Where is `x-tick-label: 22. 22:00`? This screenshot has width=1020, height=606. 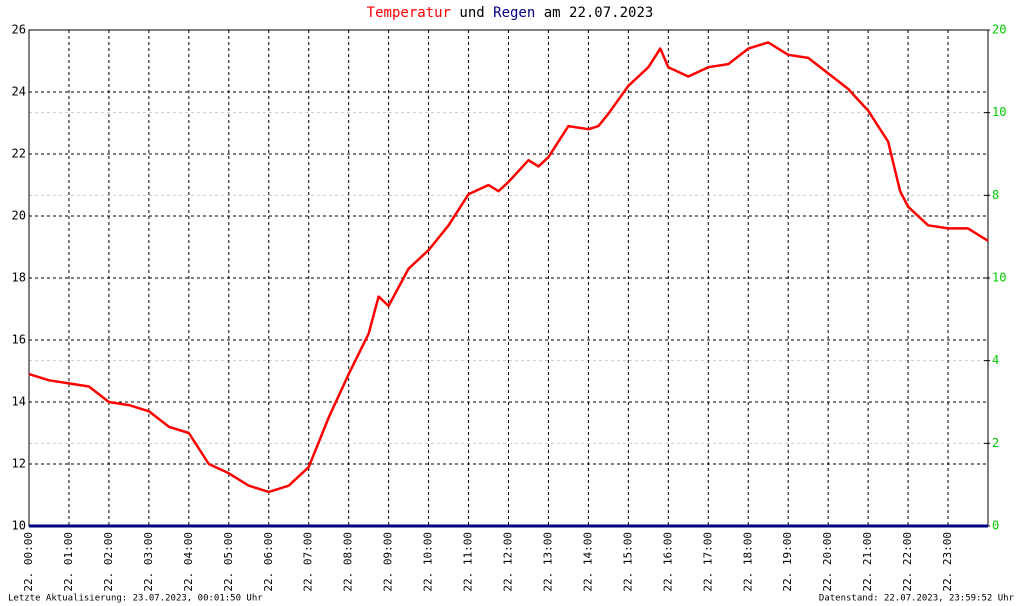 x-tick-label: 22. 22:00 is located at coordinates (907, 562).